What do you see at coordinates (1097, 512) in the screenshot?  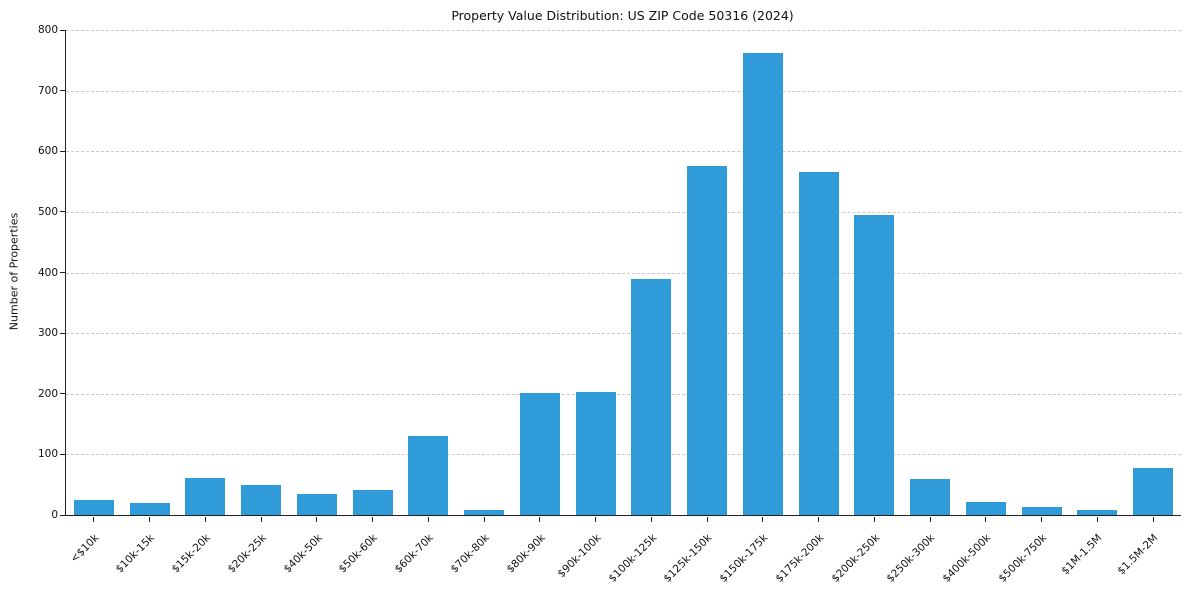 I see `bar-$1M-1.5M` at bounding box center [1097, 512].